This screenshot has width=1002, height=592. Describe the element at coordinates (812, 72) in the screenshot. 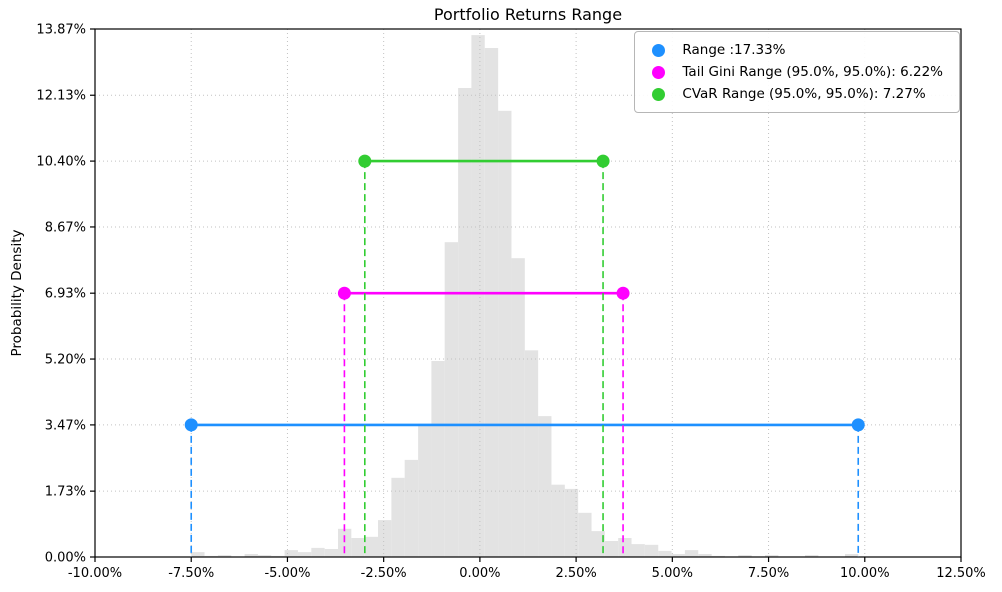

I see `legend-item-label: Tail Gini Range (95.0%, 95.0%): 6.22%` at that location.